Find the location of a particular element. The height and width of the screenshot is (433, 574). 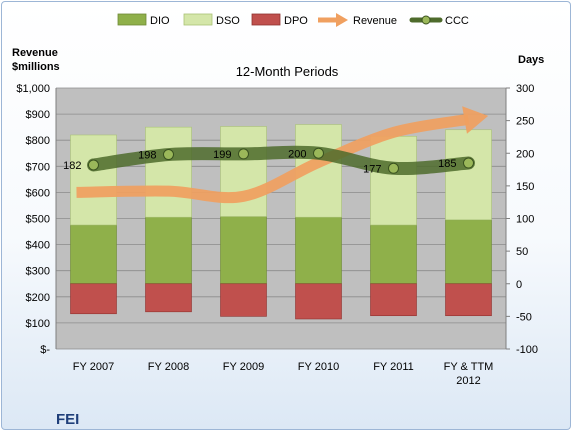

legend-label: CCC is located at coordinates (457, 21).